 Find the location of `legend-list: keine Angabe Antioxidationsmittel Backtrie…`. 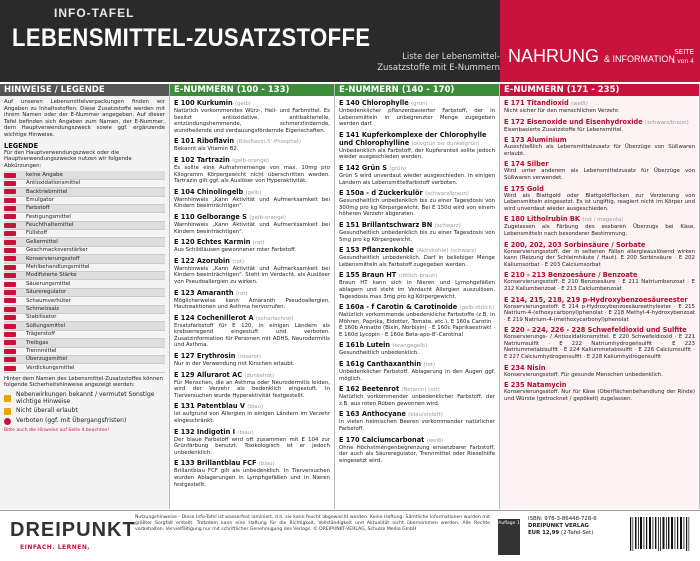

legend-list: keine Angabe Antioxidationsmittel Backtrie… is located at coordinates (84, 272).